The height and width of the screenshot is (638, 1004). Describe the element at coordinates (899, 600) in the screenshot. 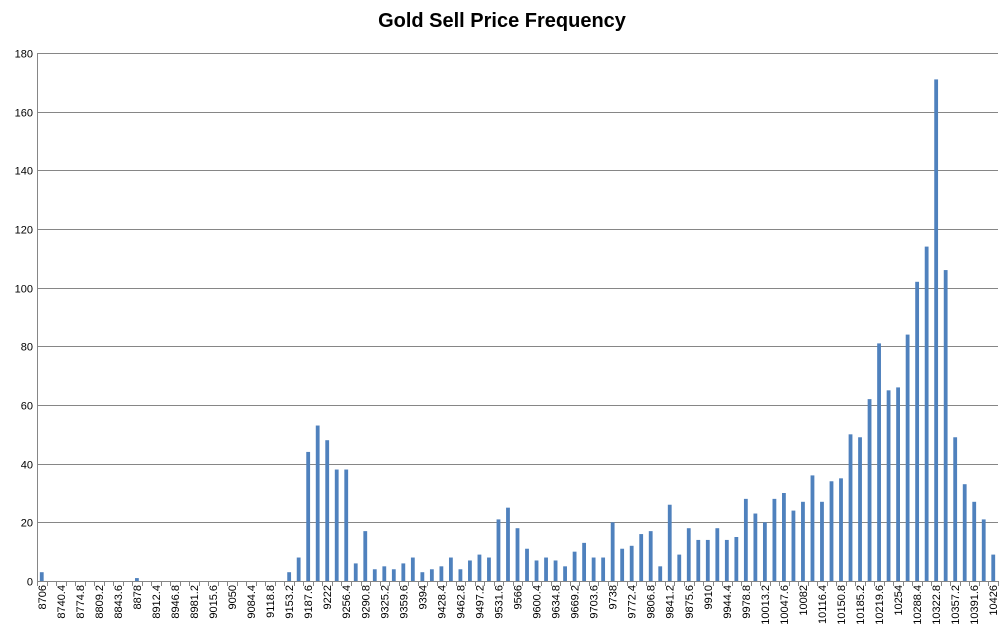

I see `x-tick-label: 10254` at that location.